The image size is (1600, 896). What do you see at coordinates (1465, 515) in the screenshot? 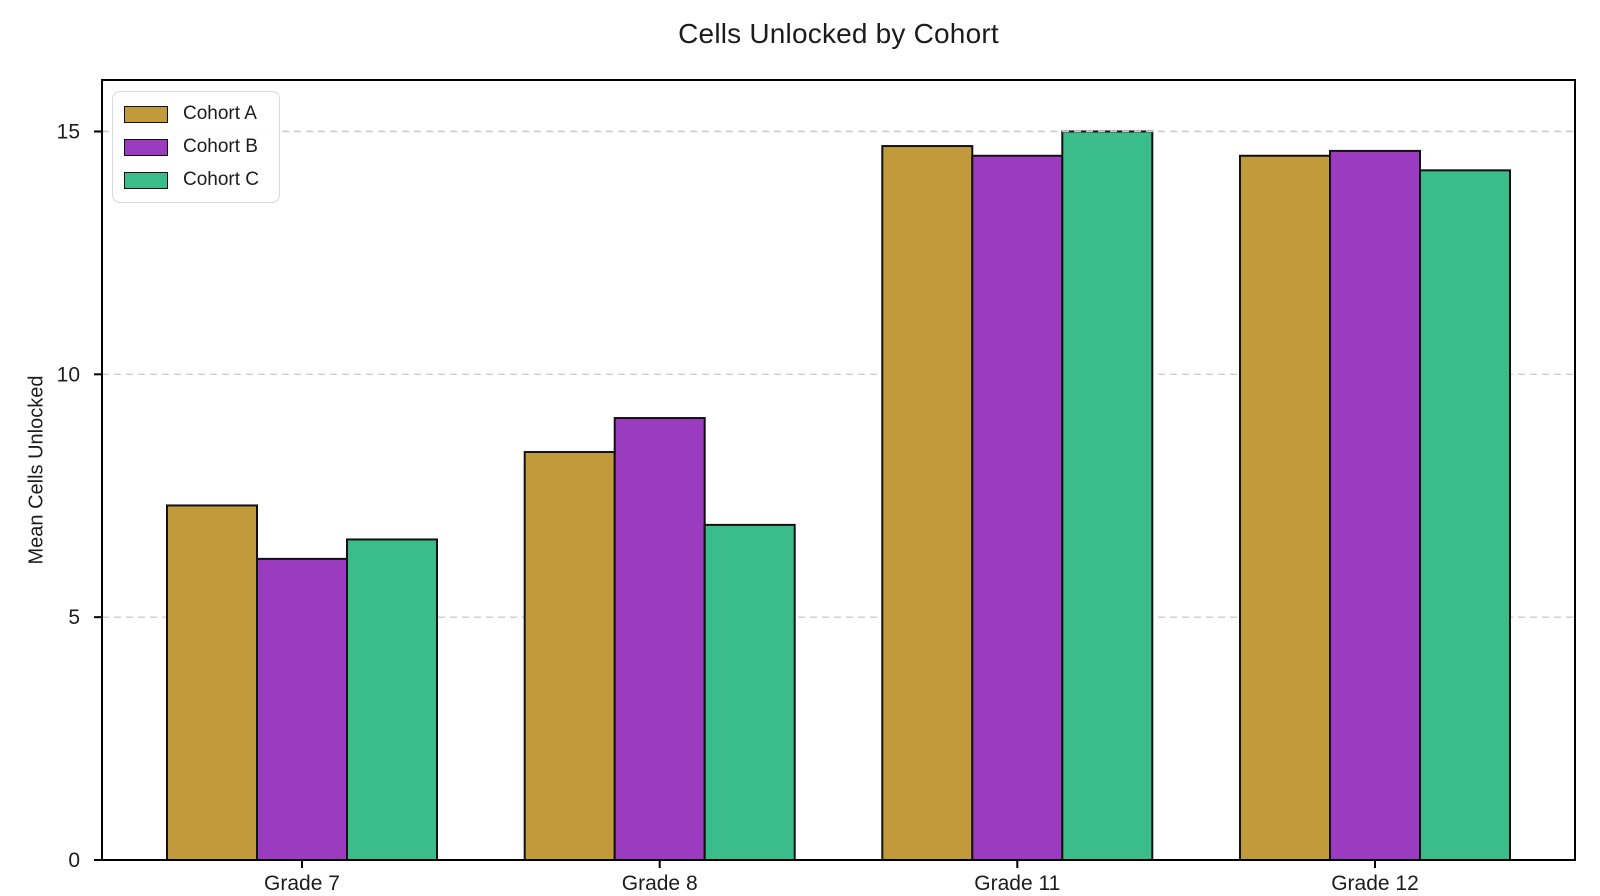
I see `bar-grade-12-cohort-c` at bounding box center [1465, 515].